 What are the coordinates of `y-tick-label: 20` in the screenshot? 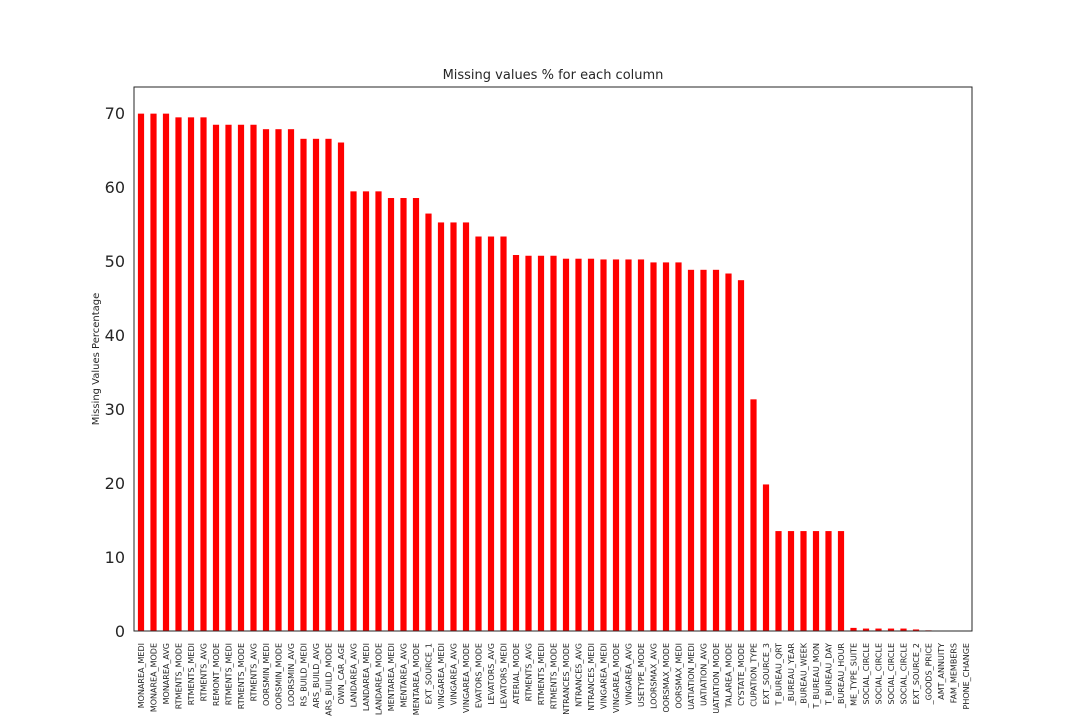 It's located at (115, 483).